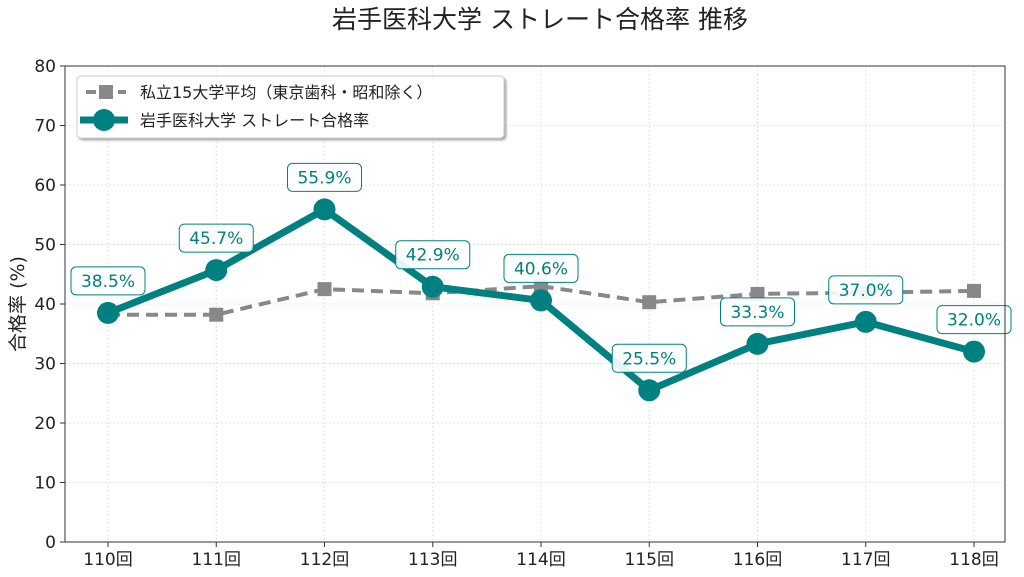 This screenshot has width=1024, height=577. I want to click on data-label: 33.3%, so click(757, 313).